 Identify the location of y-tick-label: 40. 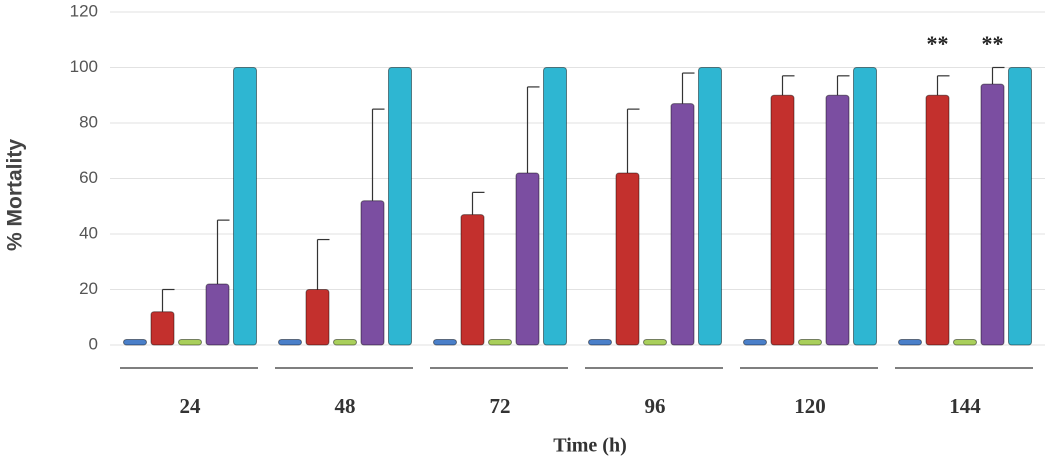
(88, 232).